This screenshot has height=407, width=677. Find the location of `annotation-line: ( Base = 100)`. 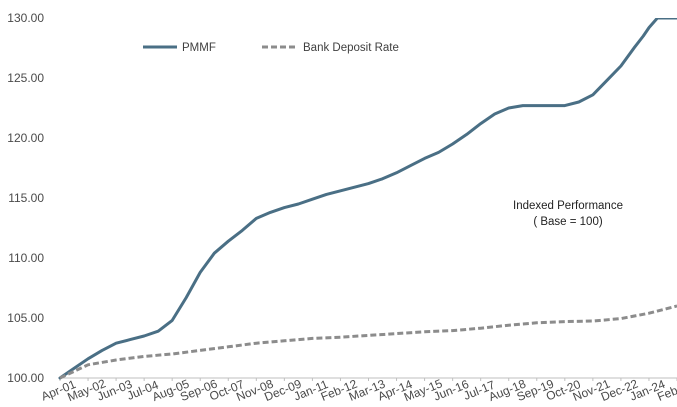

annotation-line: ( Base = 100) is located at coordinates (568, 222).